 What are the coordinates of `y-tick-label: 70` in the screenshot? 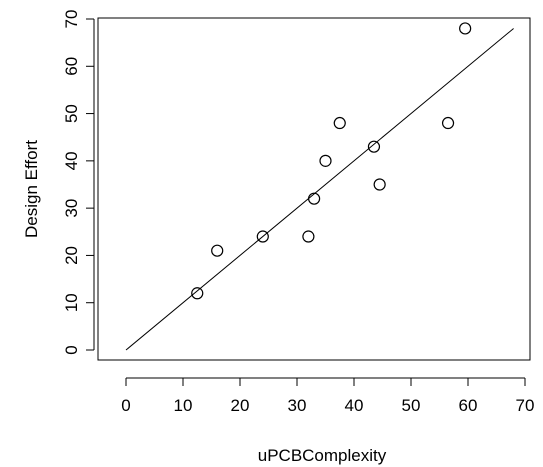 It's located at (71, 19).